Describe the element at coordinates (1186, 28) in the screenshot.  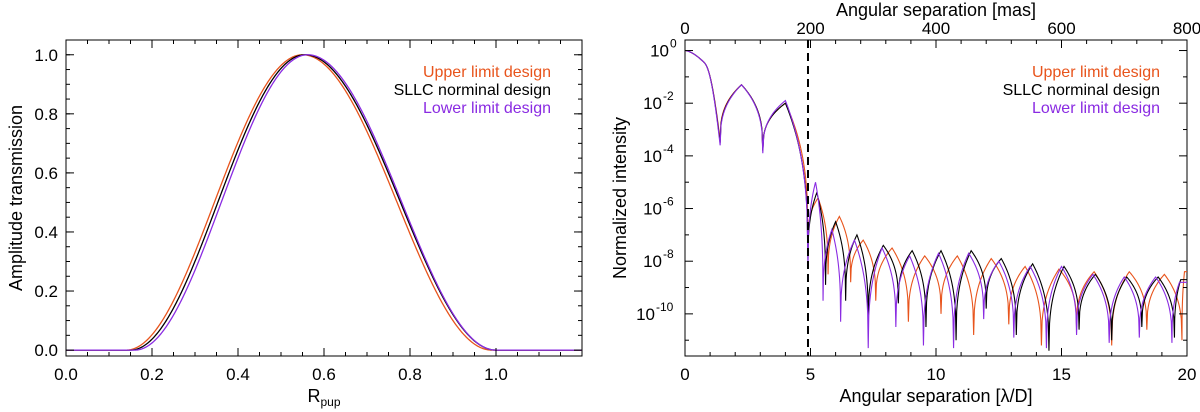
I see `right-top-tick-label: 800` at that location.